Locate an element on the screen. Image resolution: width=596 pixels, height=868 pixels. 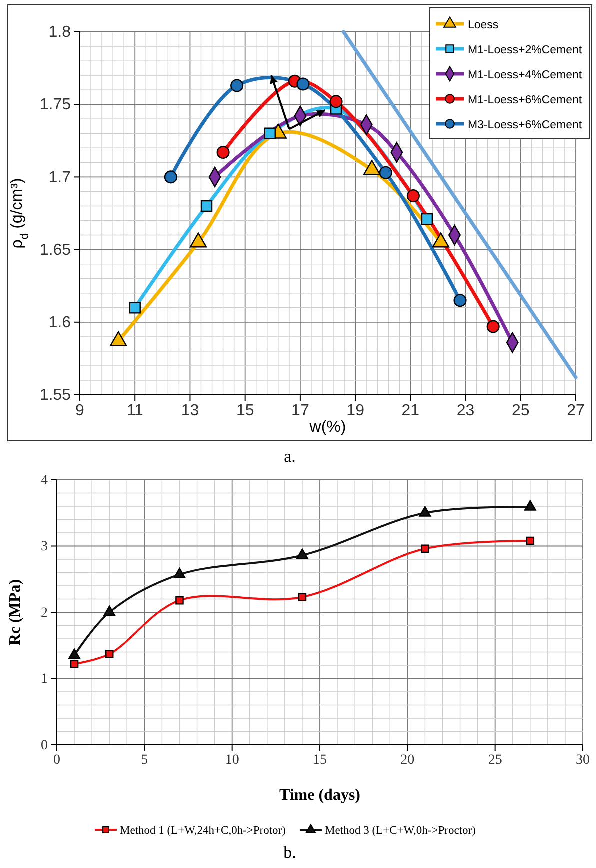
x-tick-label: 13 is located at coordinates (190, 411).